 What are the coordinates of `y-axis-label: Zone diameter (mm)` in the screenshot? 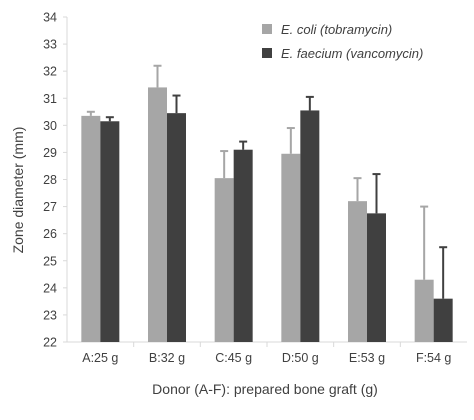 It's located at (18, 190).